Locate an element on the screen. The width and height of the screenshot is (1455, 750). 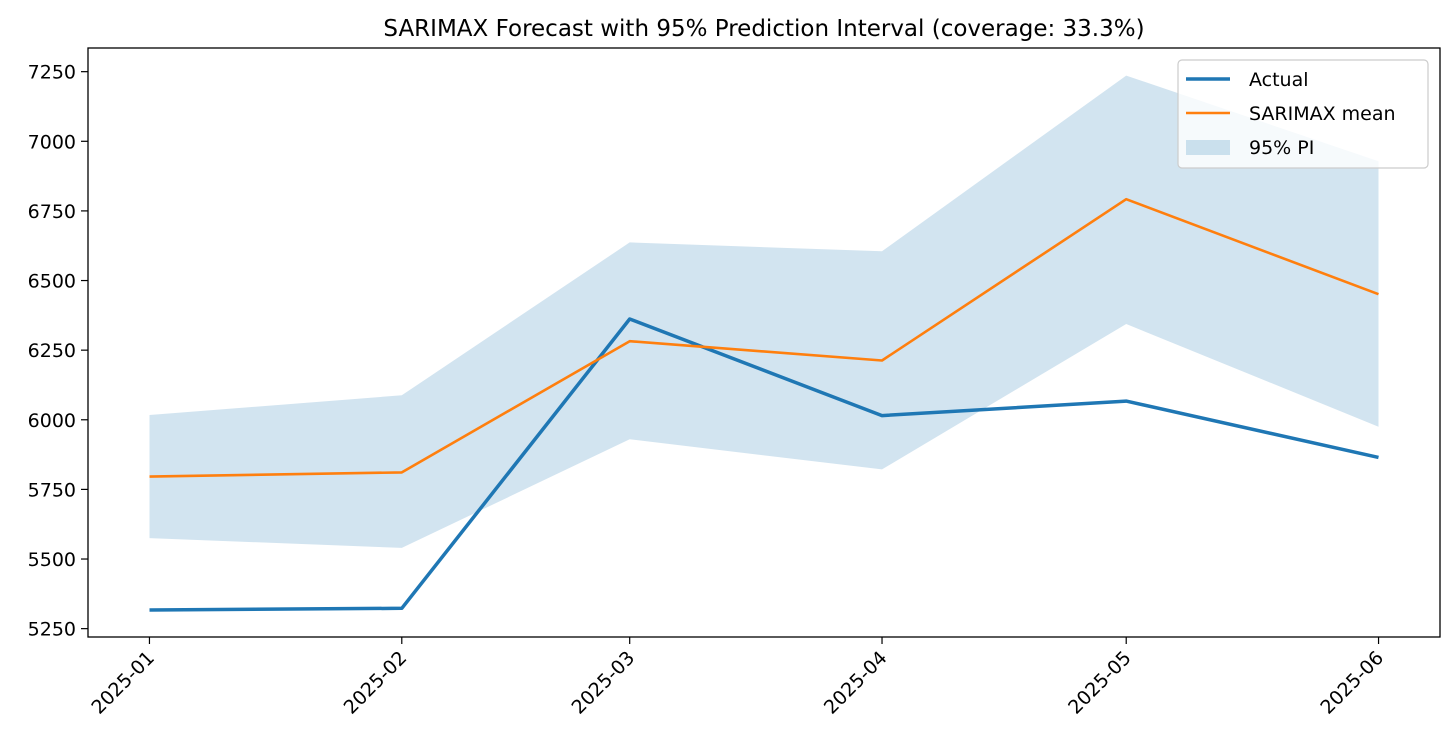
legend-box is located at coordinates (1303, 114).